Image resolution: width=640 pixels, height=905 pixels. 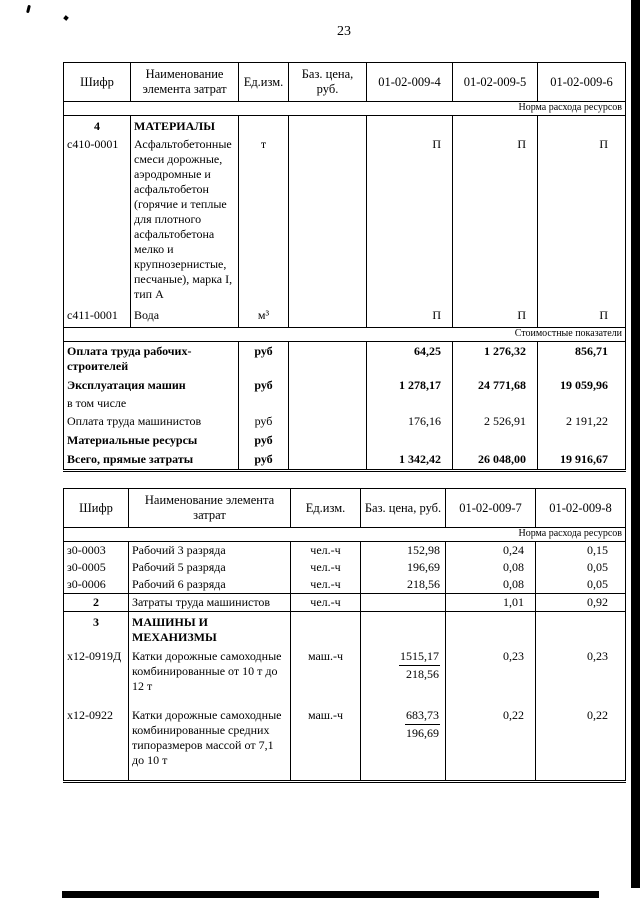 What do you see at coordinates (96, 567) in the screenshot?
I see `cell-code: з0-0005` at bounding box center [96, 567].